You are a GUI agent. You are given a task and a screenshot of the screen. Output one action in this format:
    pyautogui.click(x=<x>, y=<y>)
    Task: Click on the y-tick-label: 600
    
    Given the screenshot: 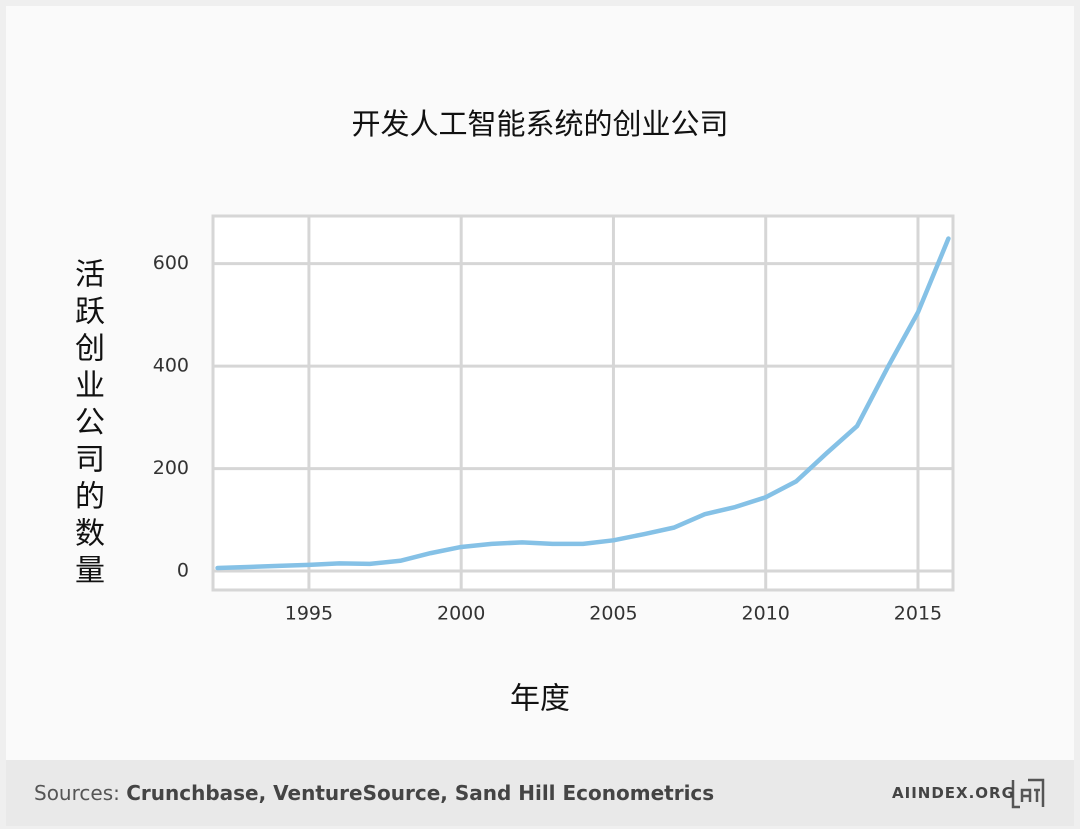 What is the action you would take?
    pyautogui.click(x=171, y=263)
    